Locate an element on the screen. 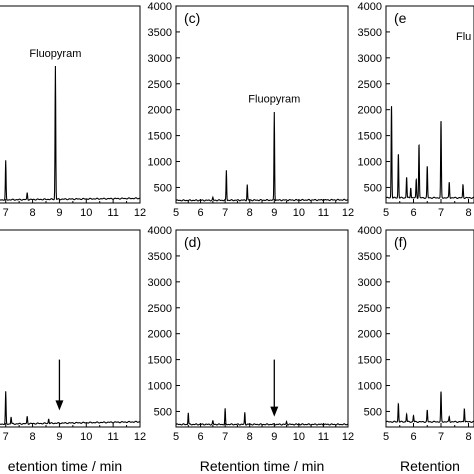 The height and width of the screenshot is (474, 474). panel-label: (c) is located at coordinates (192, 18).